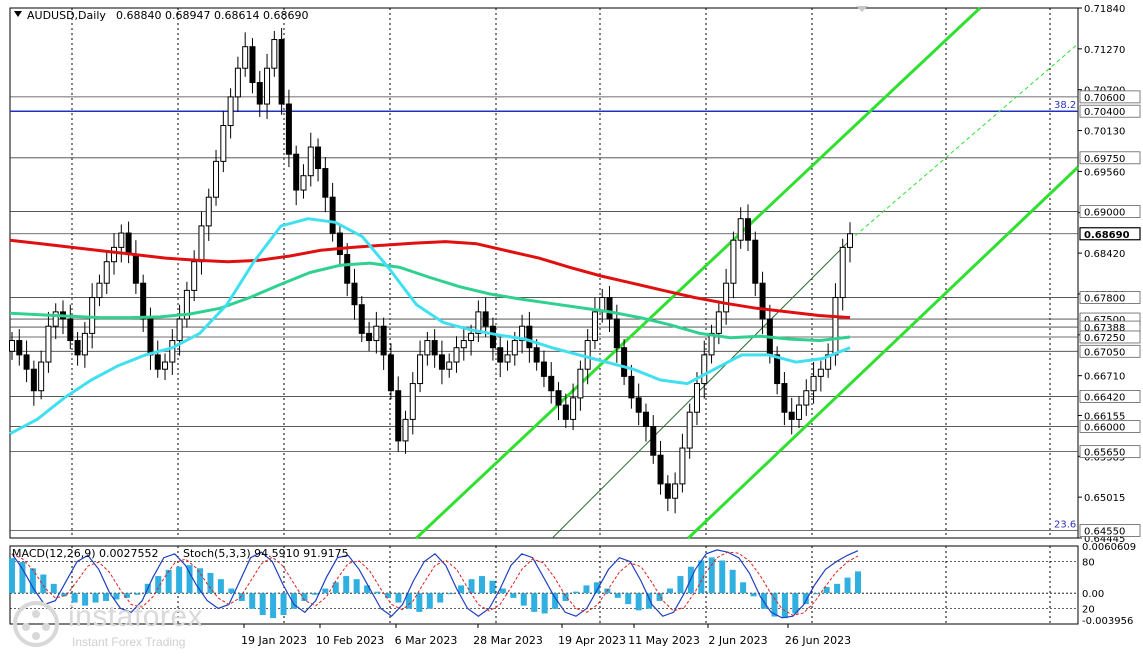 This screenshot has height=659, width=1143. Describe the element at coordinates (1104, 539) in the screenshot. I see `price-tick-label: 0.64445` at that location.